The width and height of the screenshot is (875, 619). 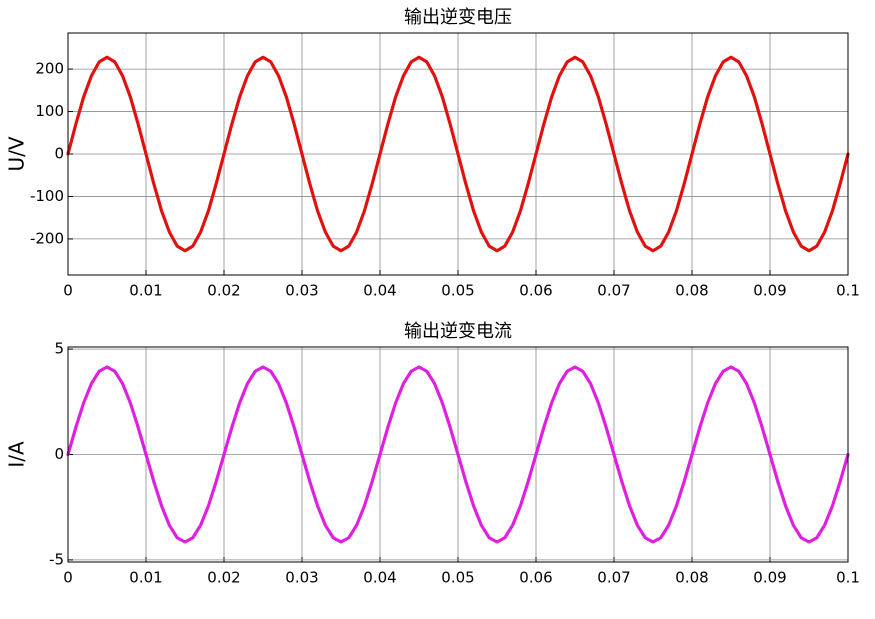 What do you see at coordinates (49, 69) in the screenshot?
I see `y-tick-label: 200` at bounding box center [49, 69].